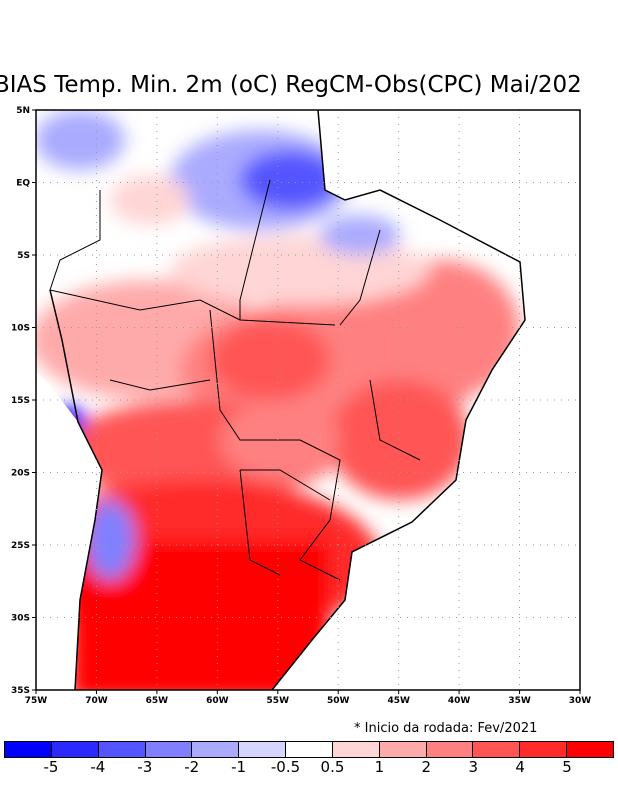  I want to click on colorbar, so click(309, 749).